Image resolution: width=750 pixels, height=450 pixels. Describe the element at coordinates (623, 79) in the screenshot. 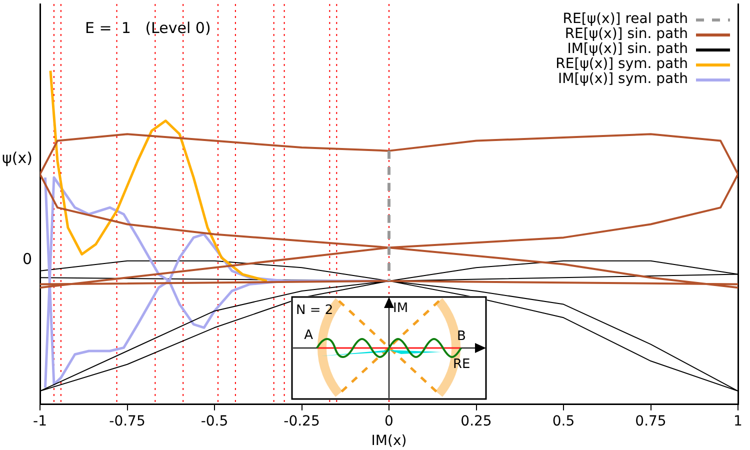

I see `legend-label: IM[ψ(x)] sym. path` at that location.